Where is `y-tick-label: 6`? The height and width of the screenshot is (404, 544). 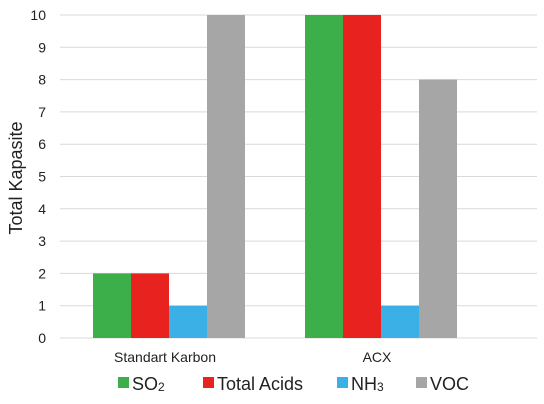 y-tick-label: 6 is located at coordinates (42, 144).